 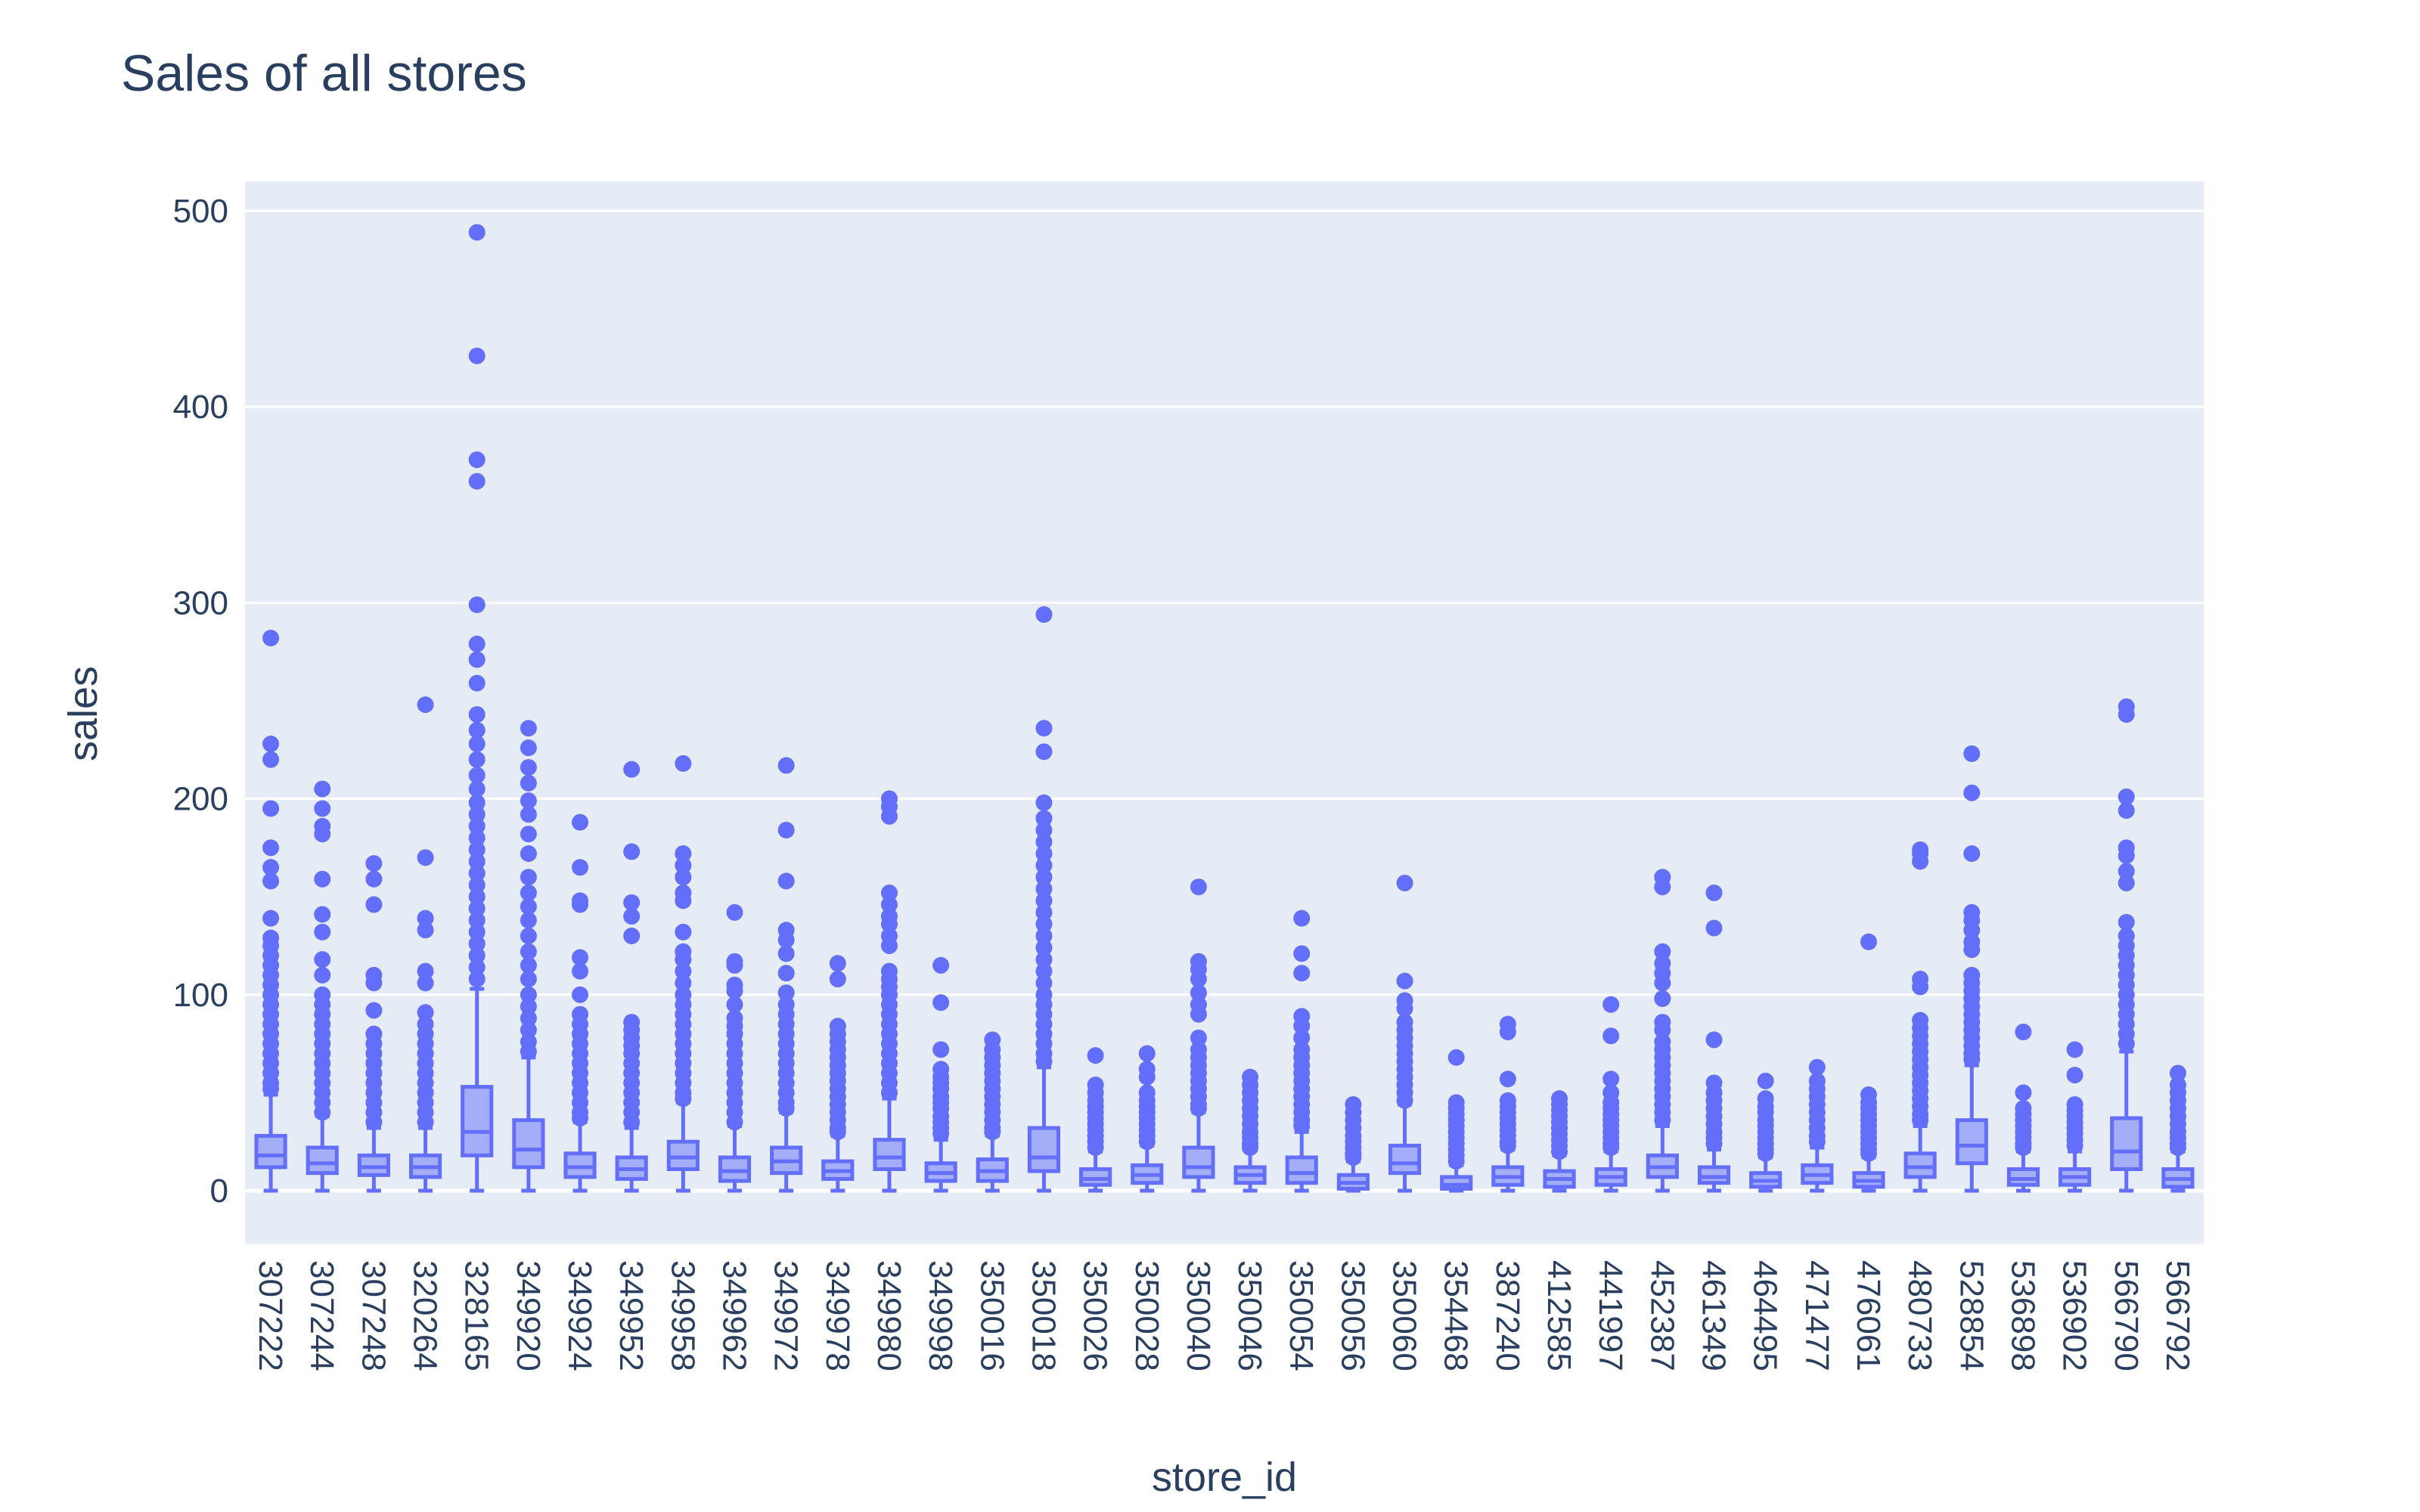 What do you see at coordinates (631, 1315) in the screenshot?
I see `x-tick-label: 349952` at bounding box center [631, 1315].